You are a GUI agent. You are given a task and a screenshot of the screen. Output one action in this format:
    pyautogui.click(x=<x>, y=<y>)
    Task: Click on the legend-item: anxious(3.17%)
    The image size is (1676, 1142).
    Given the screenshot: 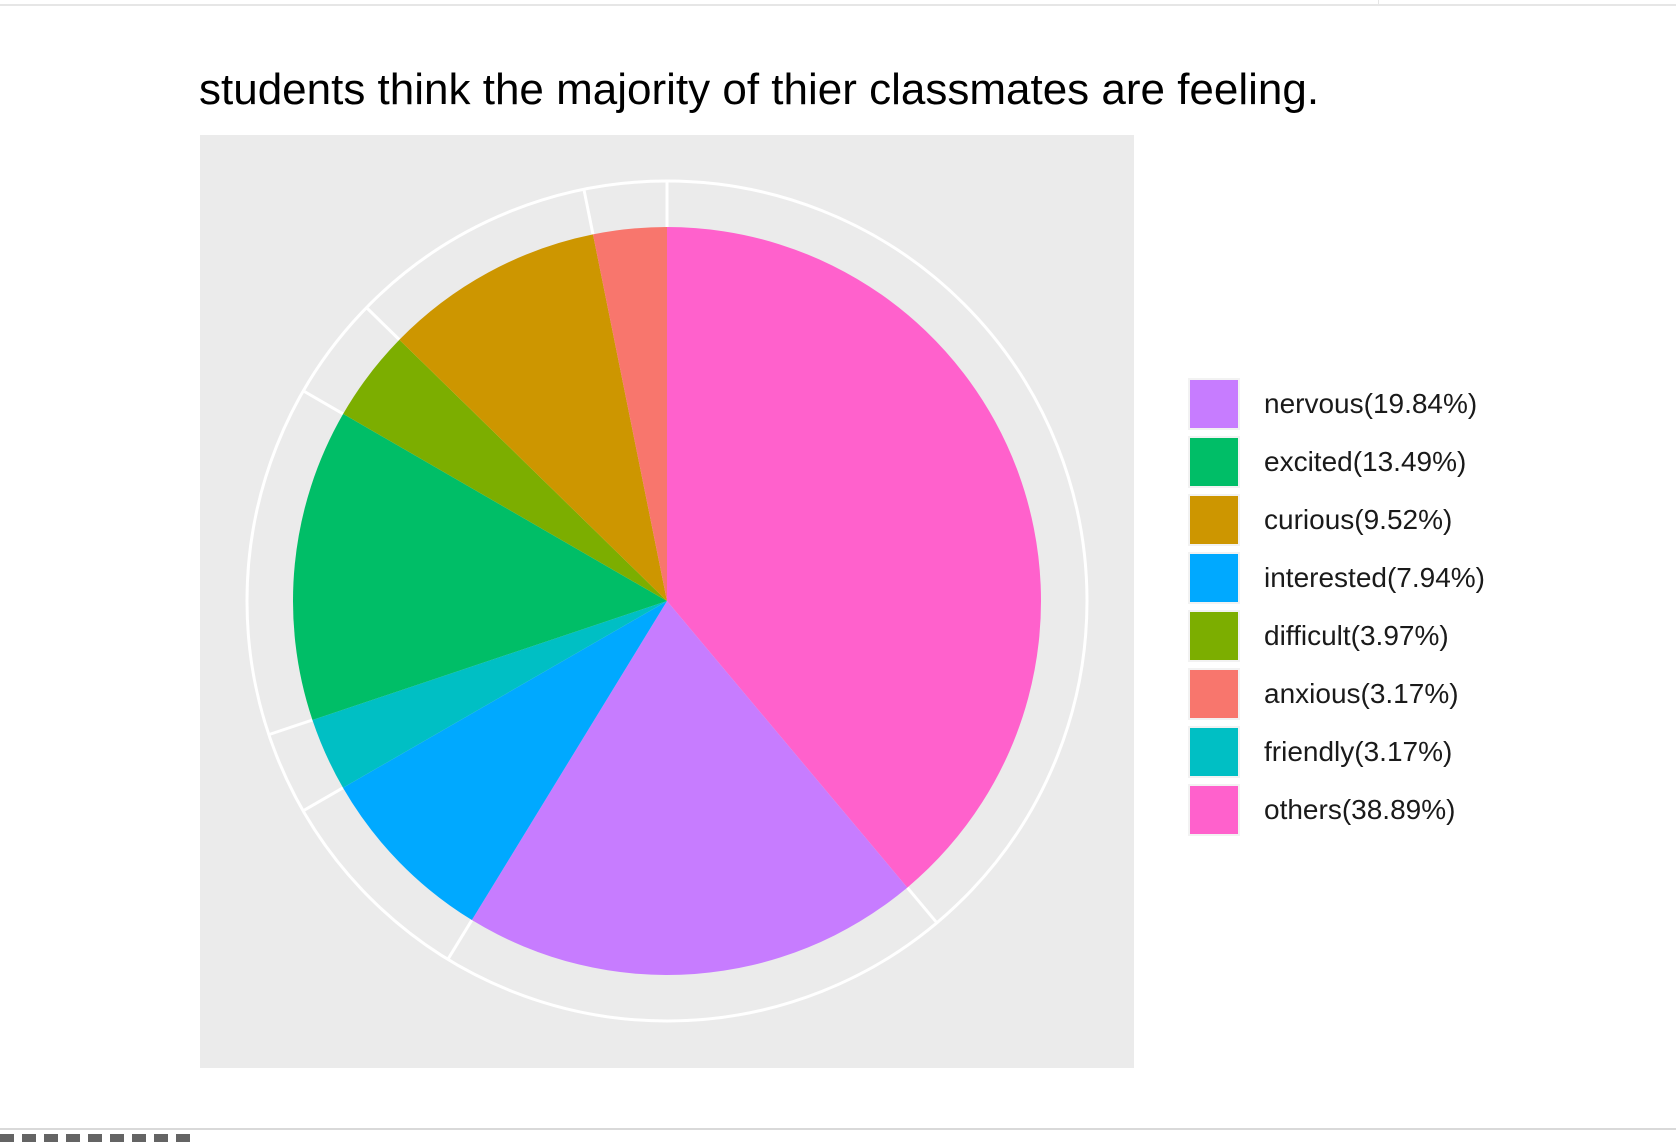 What is the action you would take?
    pyautogui.click(x=1368, y=697)
    